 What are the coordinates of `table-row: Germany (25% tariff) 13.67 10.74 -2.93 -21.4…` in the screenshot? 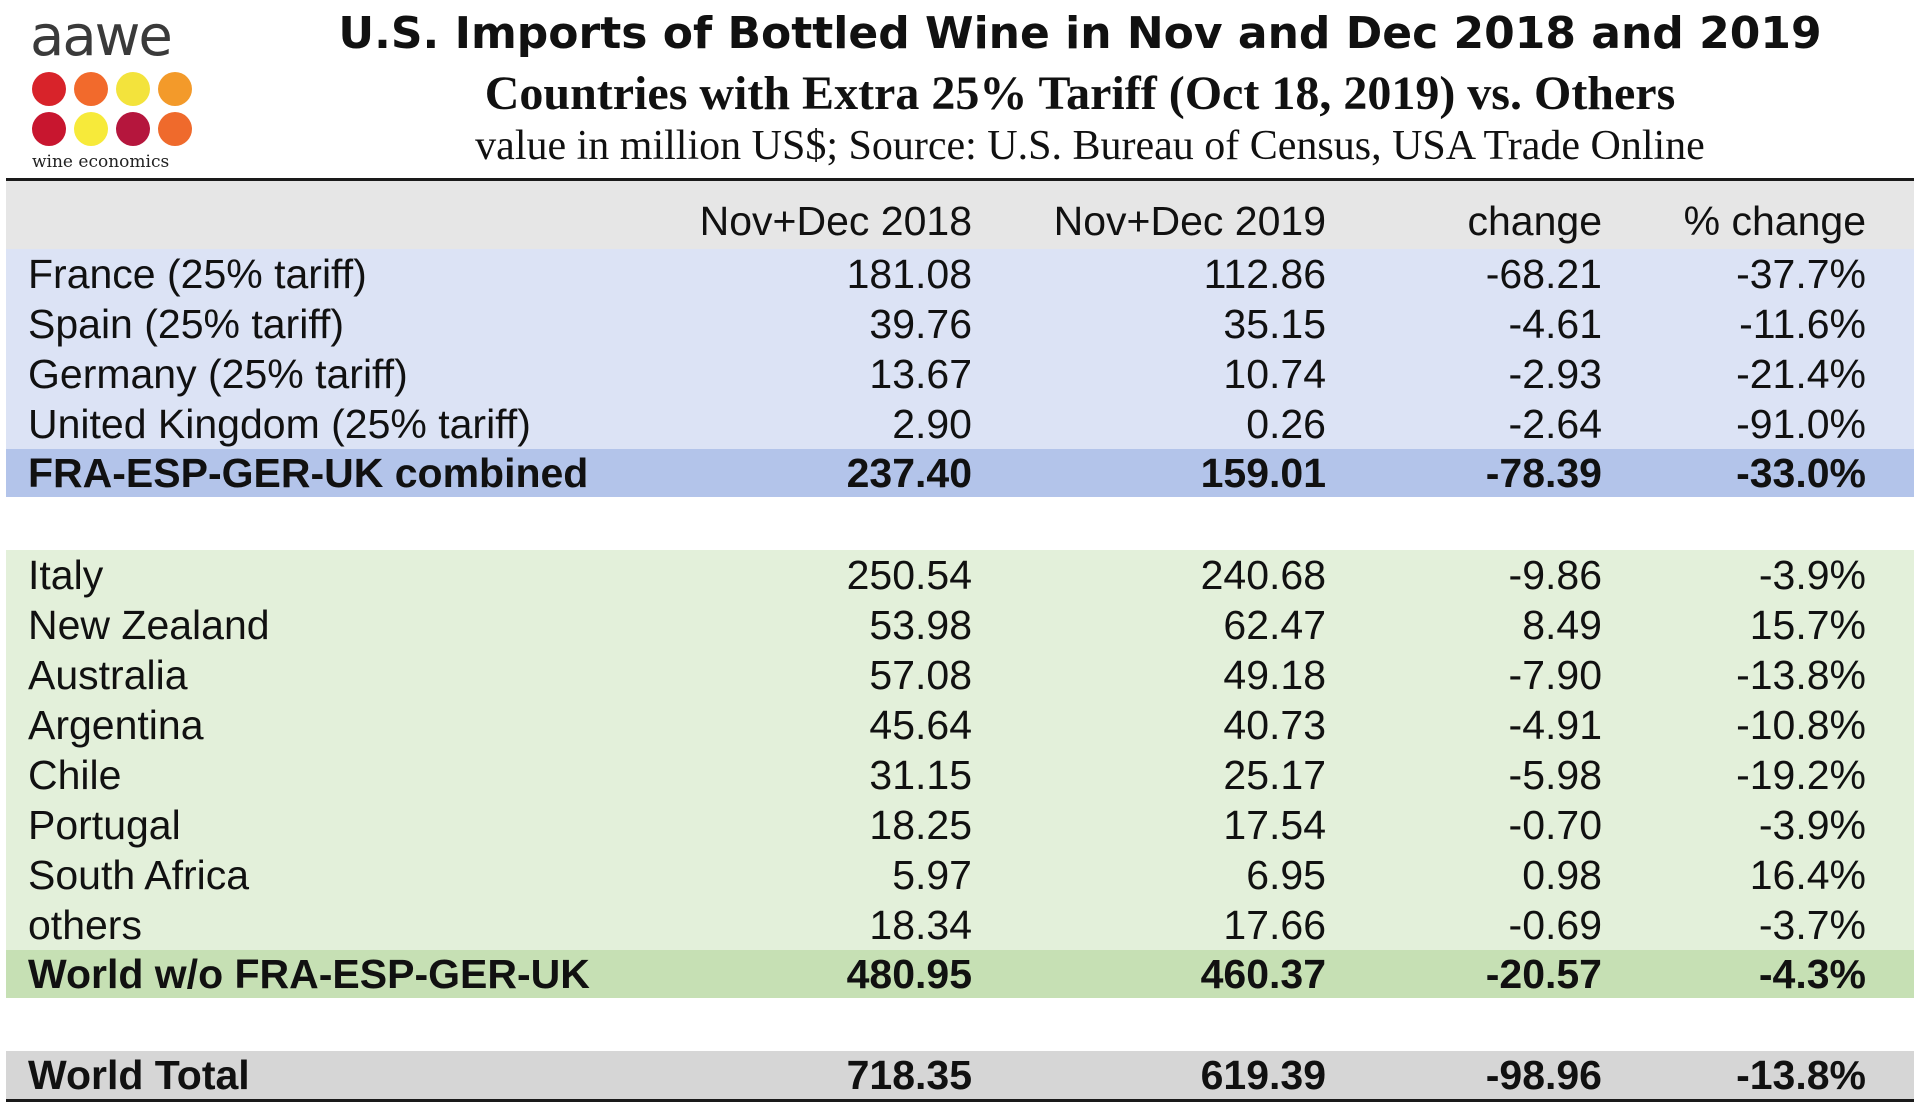 It's located at (960, 374).